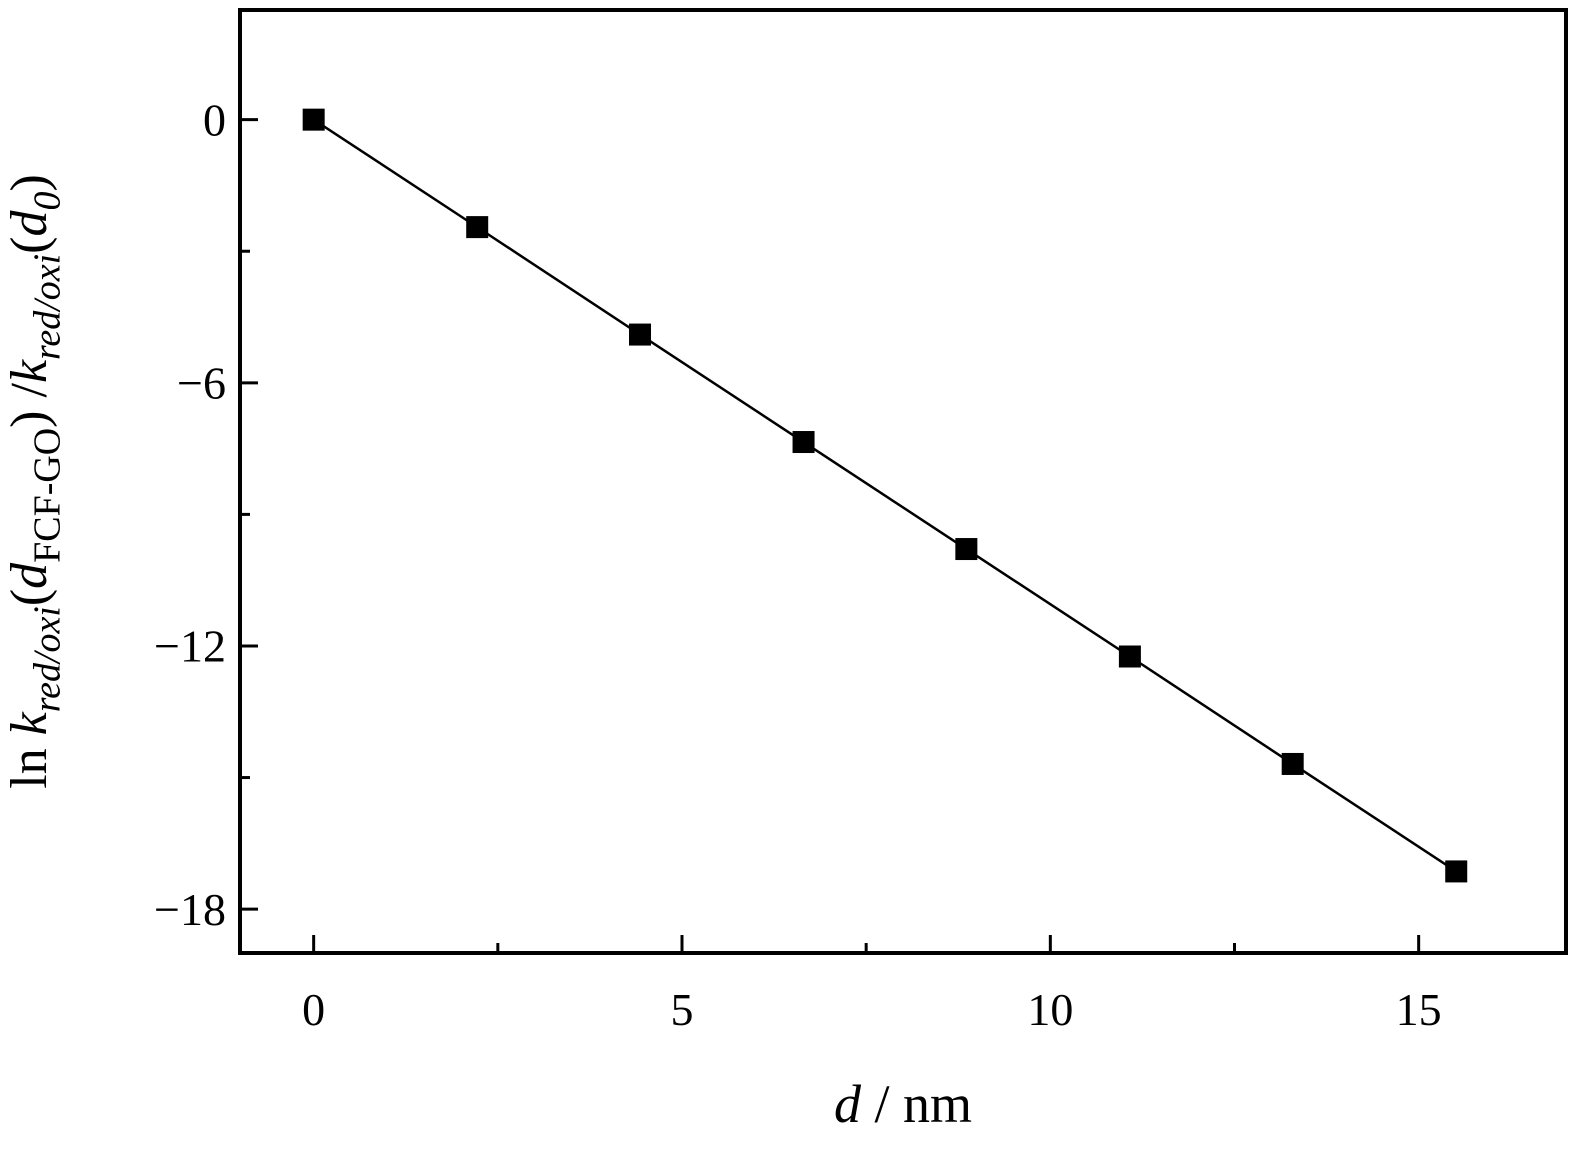 This screenshot has height=1158, width=1591. Describe the element at coordinates (903, 1104) in the screenshot. I see `x-axis-title: d / nm` at that location.